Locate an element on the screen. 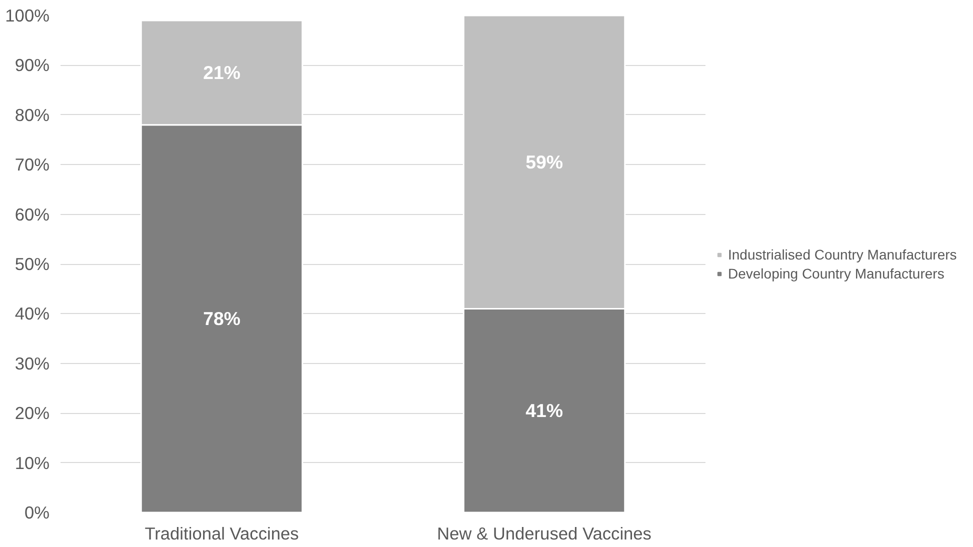  y-tick-label: 70% is located at coordinates (32, 164).